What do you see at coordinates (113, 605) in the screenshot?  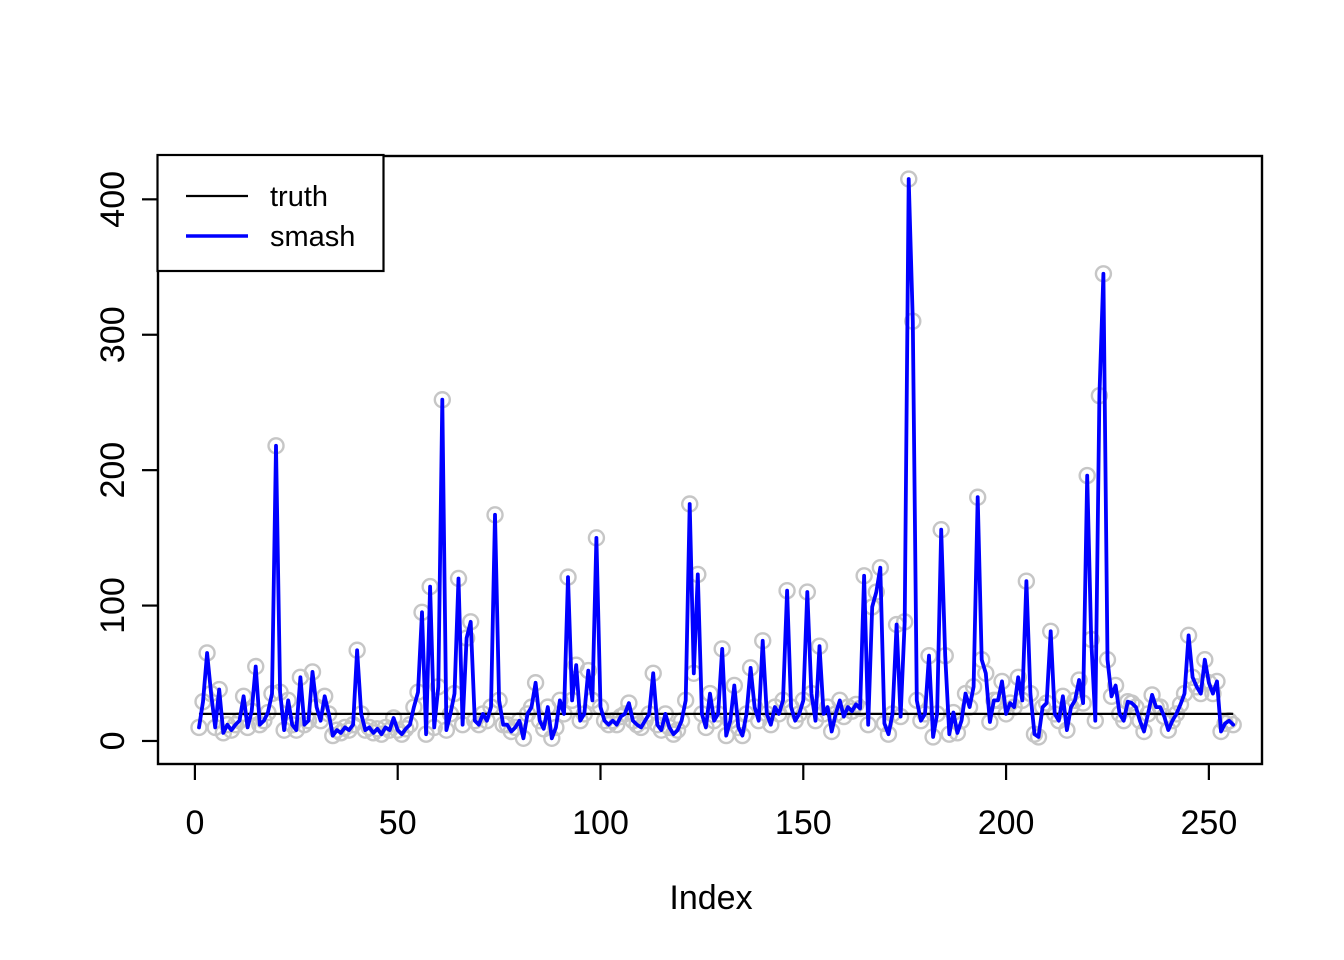 I see `y-tick-label: 100` at bounding box center [113, 605].